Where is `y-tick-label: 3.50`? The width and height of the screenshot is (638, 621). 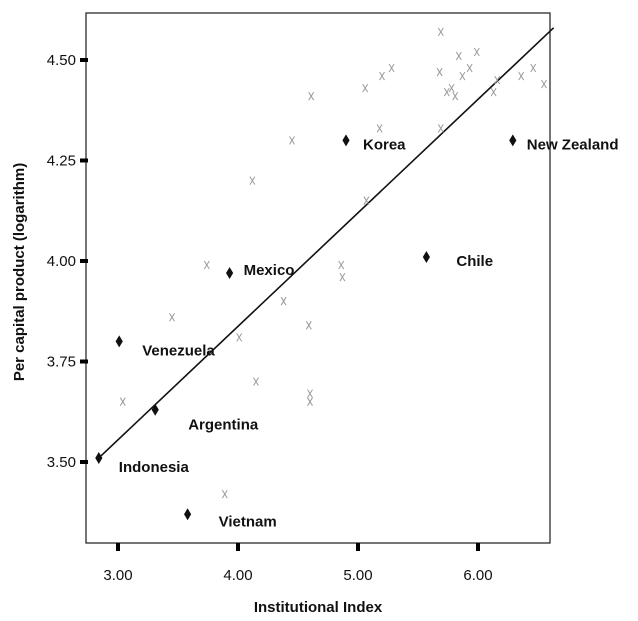 y-tick-label: 3.50 is located at coordinates (61, 462).